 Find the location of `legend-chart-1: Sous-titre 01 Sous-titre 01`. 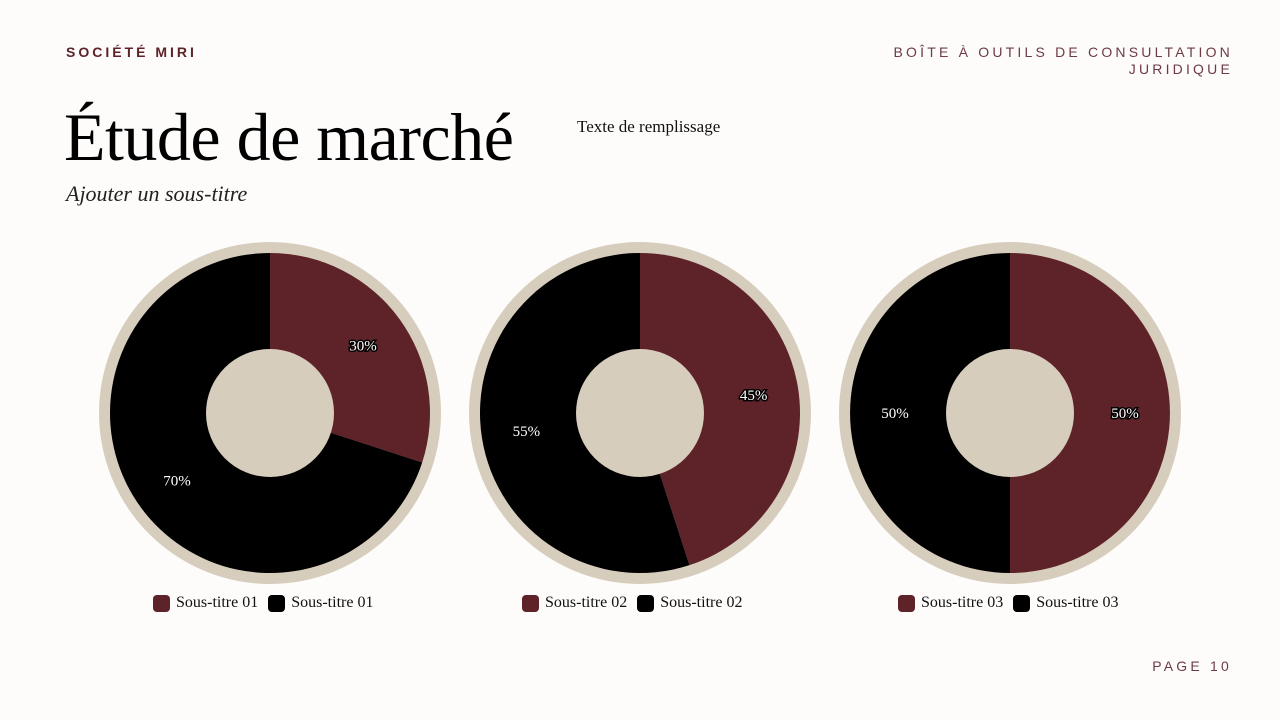

legend-chart-1: Sous-titre 01 Sous-titre 01 is located at coordinates (268, 603).